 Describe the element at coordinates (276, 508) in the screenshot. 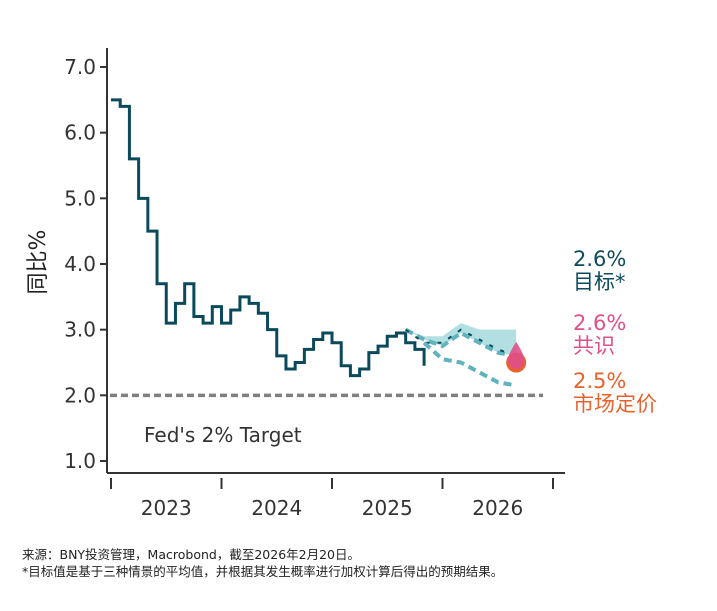

I see `x-tick-label: 2024` at that location.